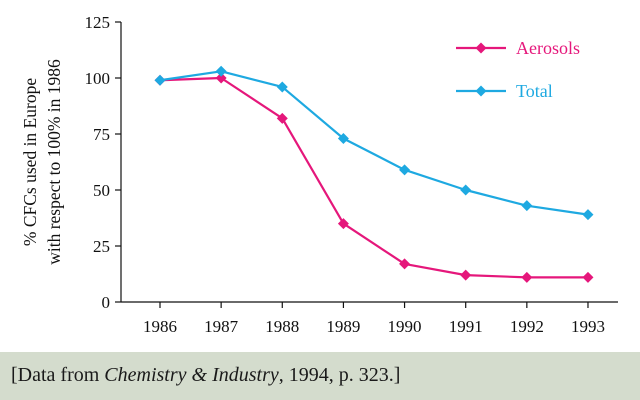 The image size is (640, 400). Describe the element at coordinates (101, 190) in the screenshot. I see `y-tick-label: 50` at that location.